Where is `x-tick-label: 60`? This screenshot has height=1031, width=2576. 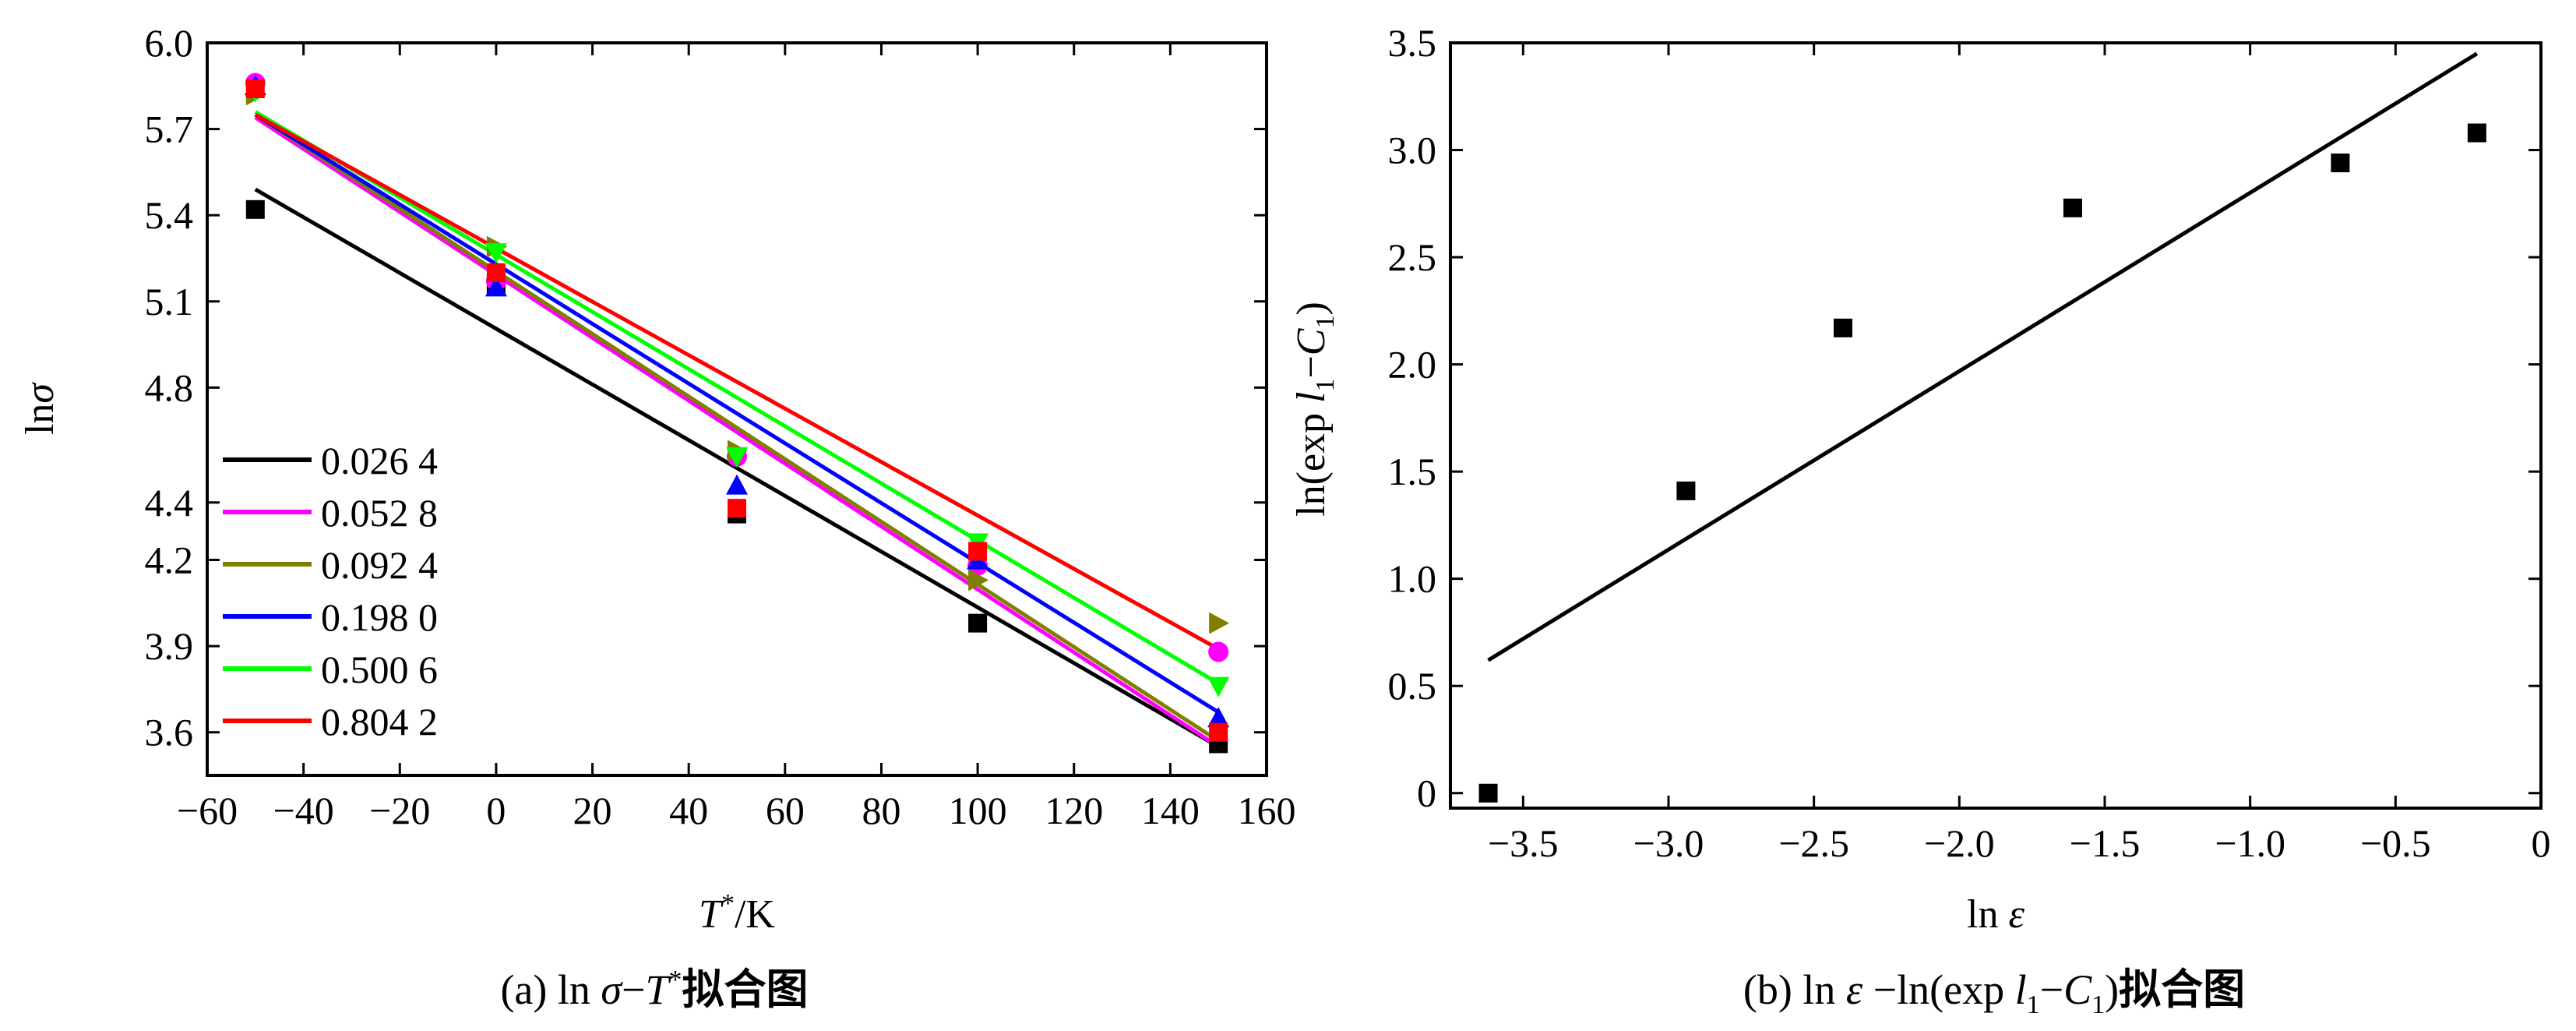 x-tick-label: 60 is located at coordinates (785, 810).